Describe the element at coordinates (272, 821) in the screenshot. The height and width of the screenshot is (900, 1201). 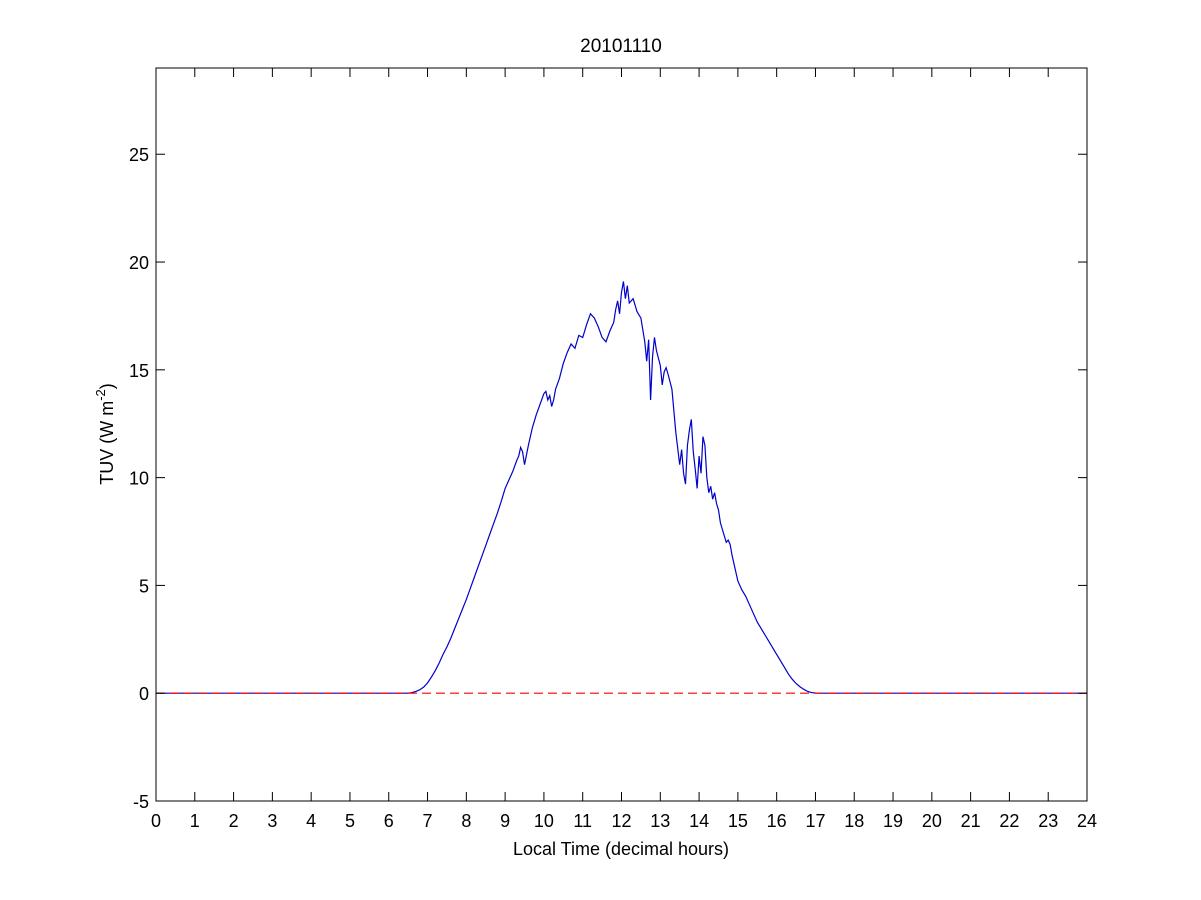
I see `x-tick-label: 3` at that location.